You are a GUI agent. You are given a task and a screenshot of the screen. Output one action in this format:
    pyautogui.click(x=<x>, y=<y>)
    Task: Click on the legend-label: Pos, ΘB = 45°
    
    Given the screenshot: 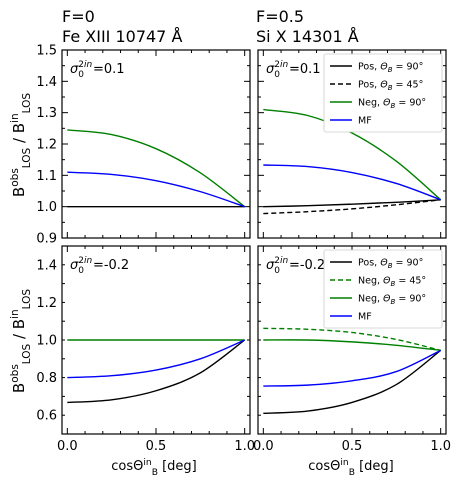 What is the action you would take?
    pyautogui.click(x=390, y=86)
    